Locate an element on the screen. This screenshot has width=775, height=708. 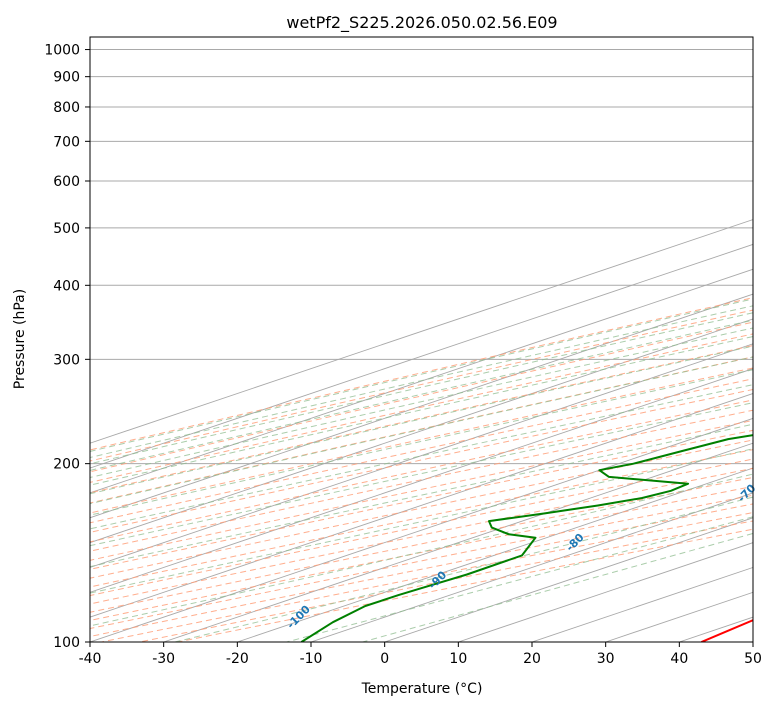
x-tick-label: -20 is located at coordinates (237, 659).